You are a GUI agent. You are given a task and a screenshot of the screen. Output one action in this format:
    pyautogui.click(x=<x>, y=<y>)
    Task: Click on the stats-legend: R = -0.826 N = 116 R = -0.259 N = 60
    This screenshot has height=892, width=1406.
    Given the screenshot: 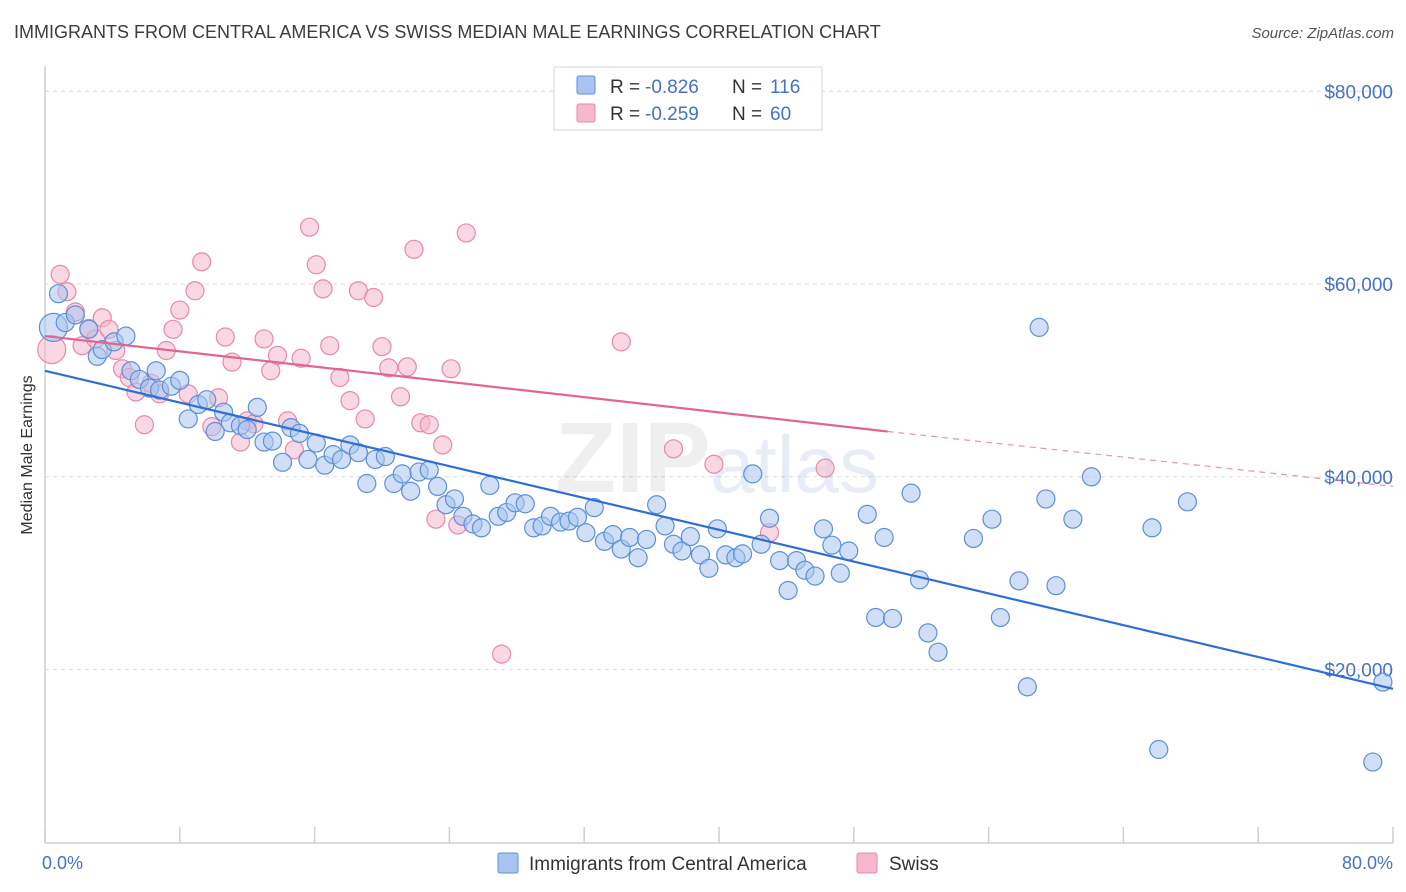 What is the action you would take?
    pyautogui.click(x=688, y=98)
    